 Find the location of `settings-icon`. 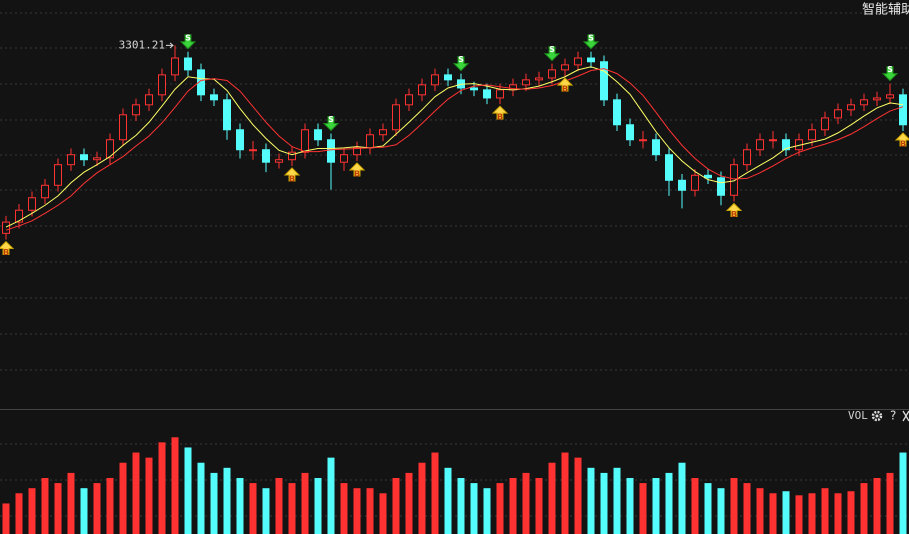

settings-icon is located at coordinates (877, 416).